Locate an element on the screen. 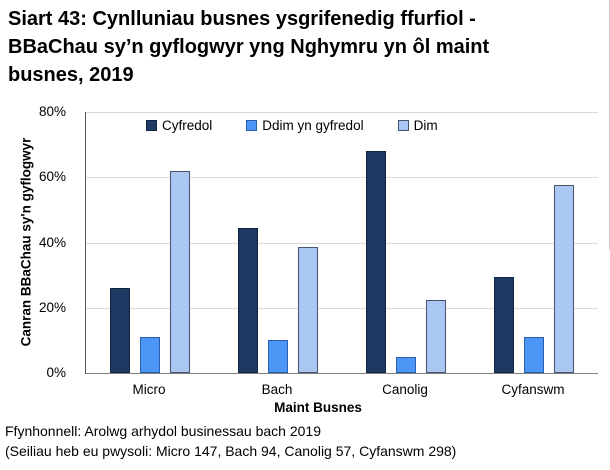 The width and height of the screenshot is (610, 470). x-axis-tick-labels: Micro Bach Canolig Cyfanswm is located at coordinates (341, 390).